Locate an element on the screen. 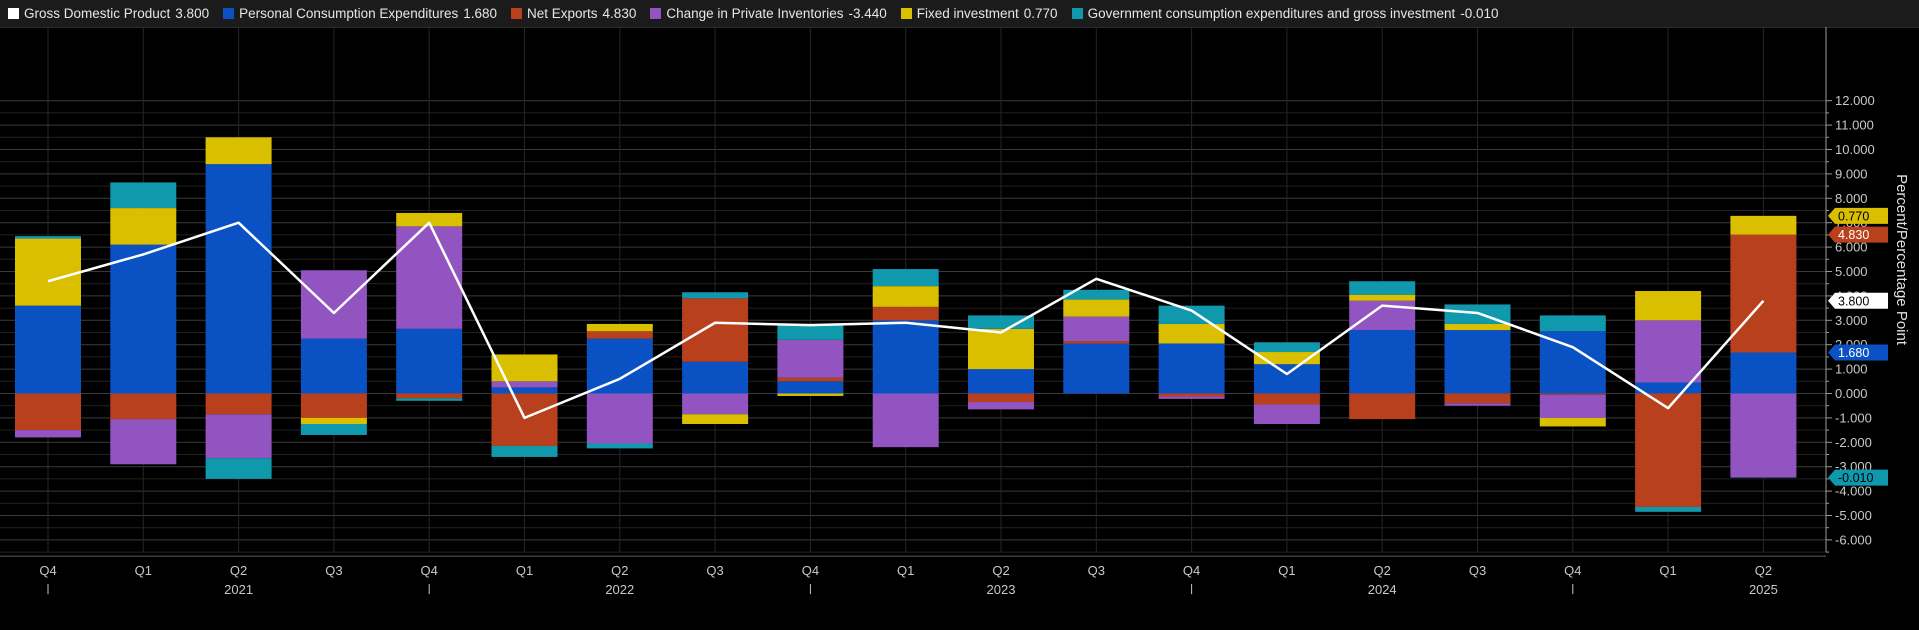 This screenshot has width=1919, height=630. legend-swatch-gdp is located at coordinates (13, 13).